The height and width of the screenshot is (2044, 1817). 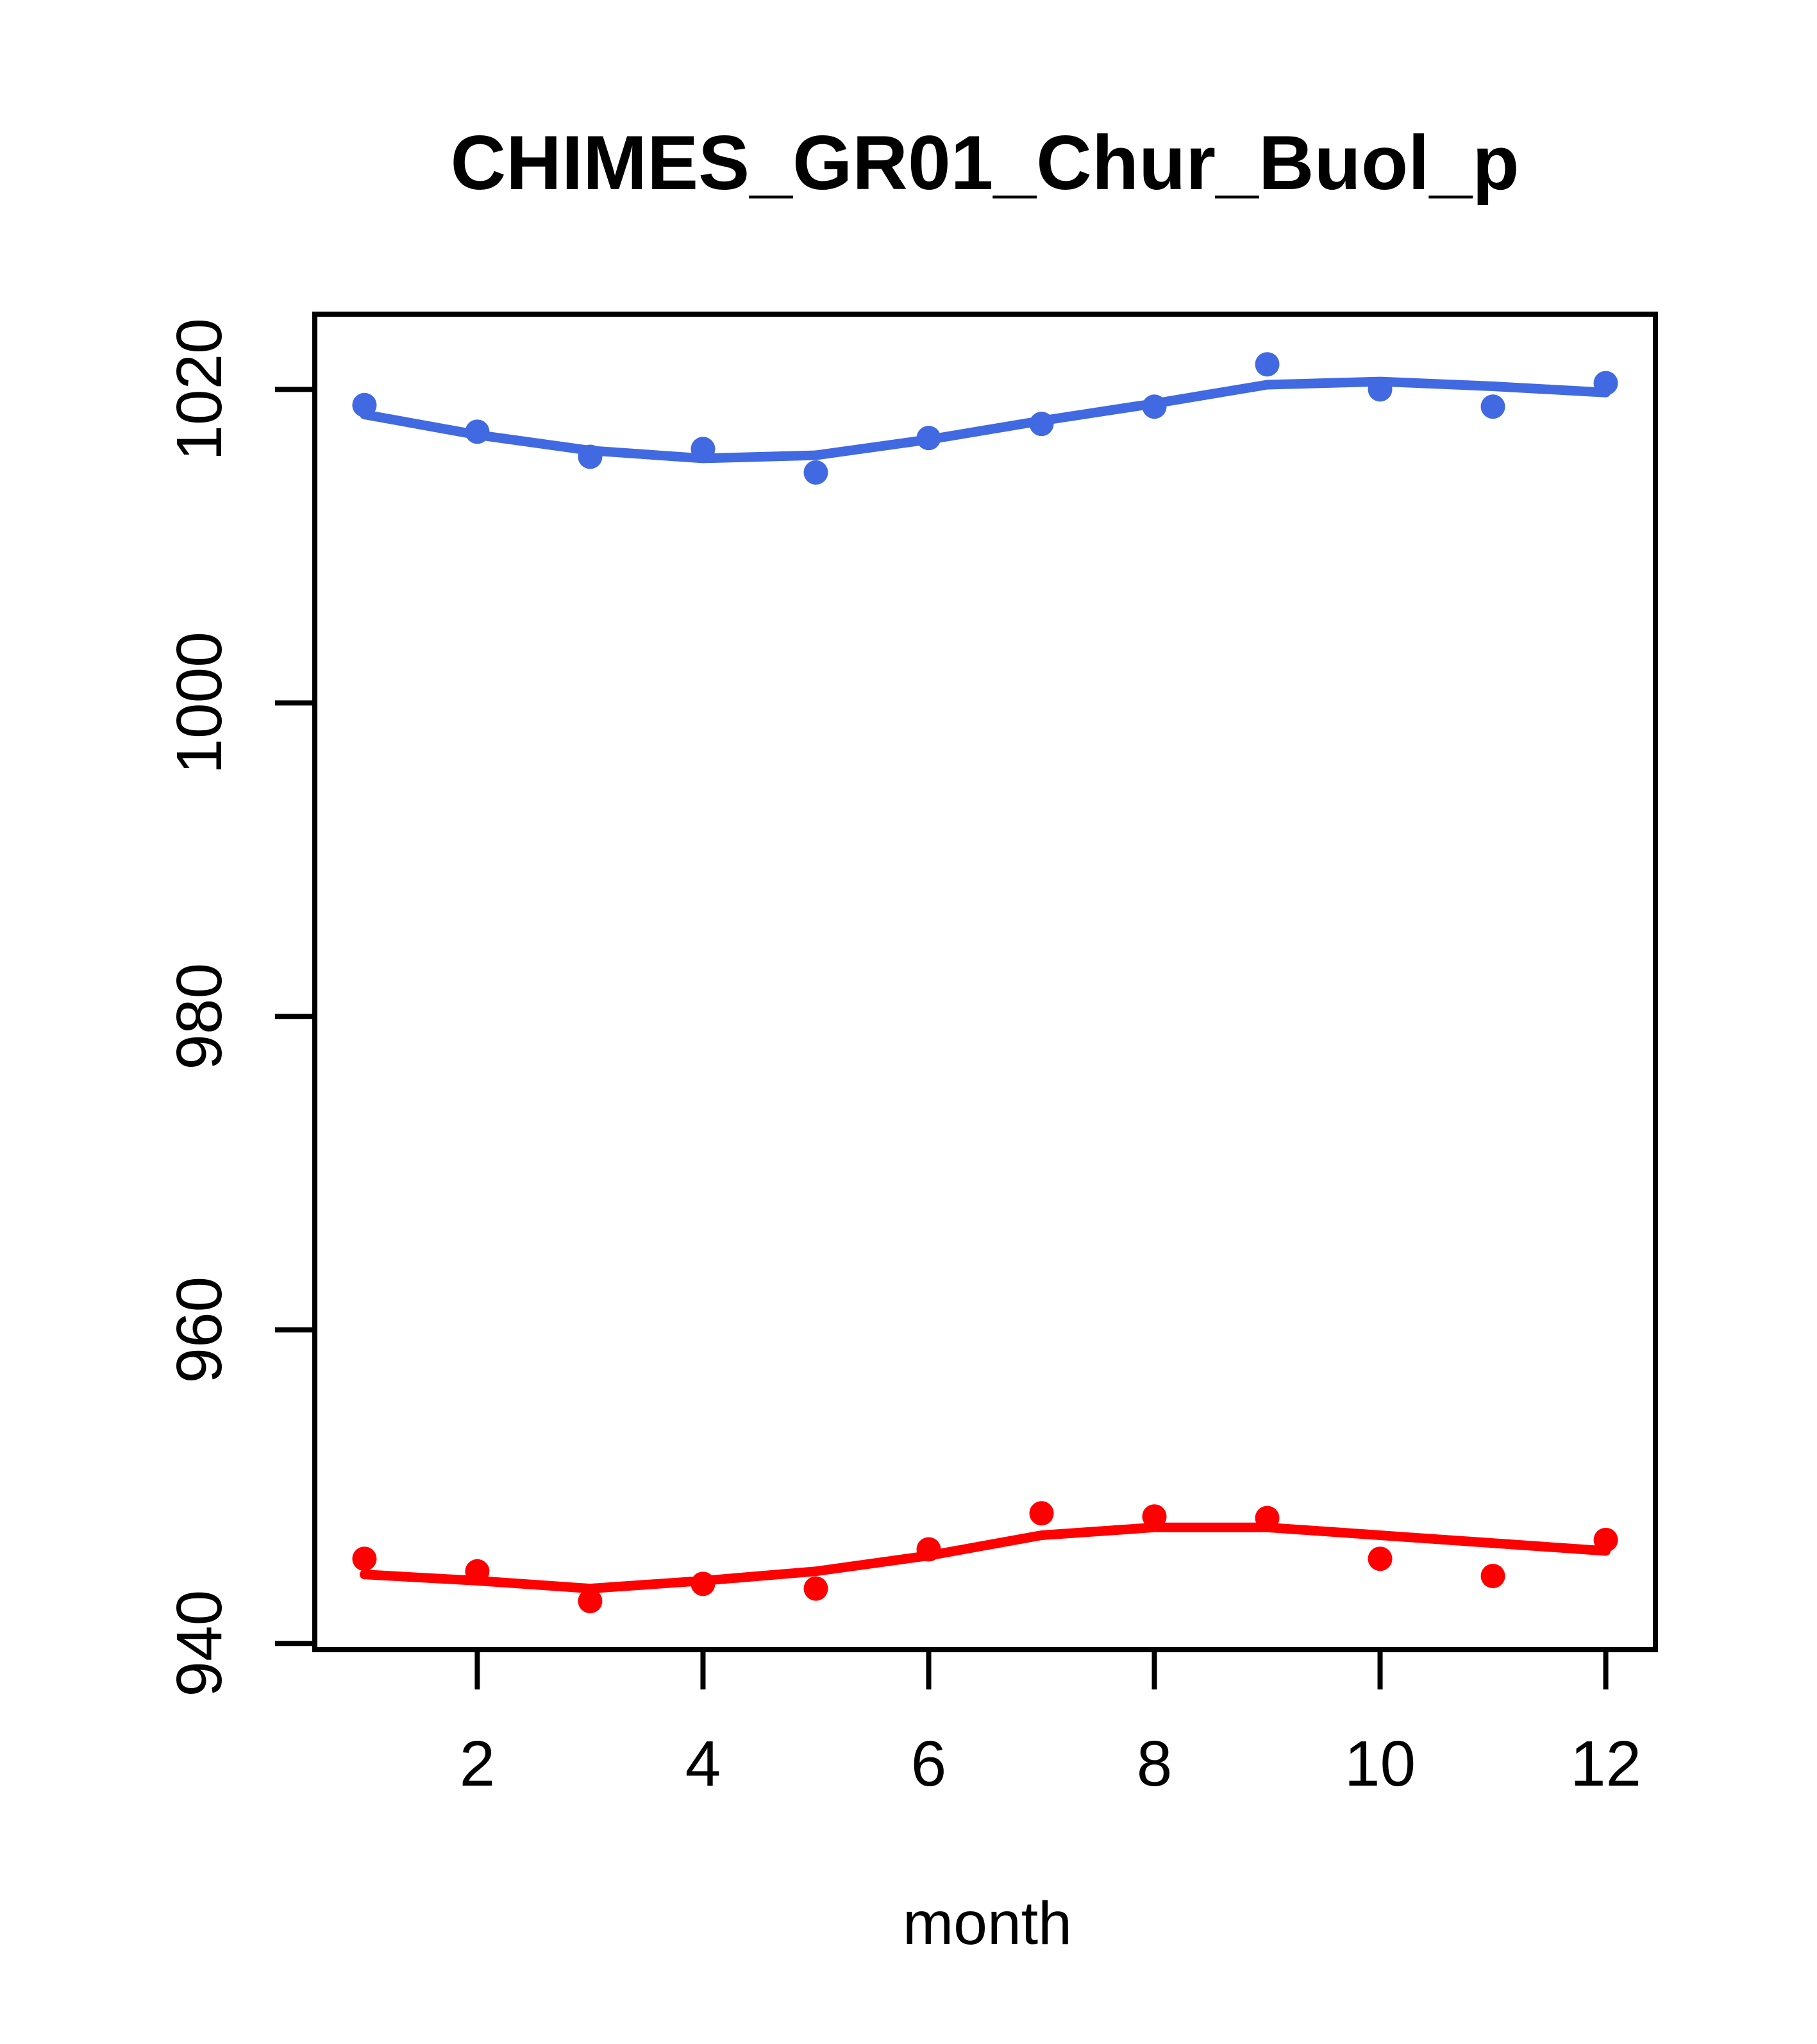 What do you see at coordinates (1380, 1764) in the screenshot?
I see `x-axis-tick-label: 10` at bounding box center [1380, 1764].